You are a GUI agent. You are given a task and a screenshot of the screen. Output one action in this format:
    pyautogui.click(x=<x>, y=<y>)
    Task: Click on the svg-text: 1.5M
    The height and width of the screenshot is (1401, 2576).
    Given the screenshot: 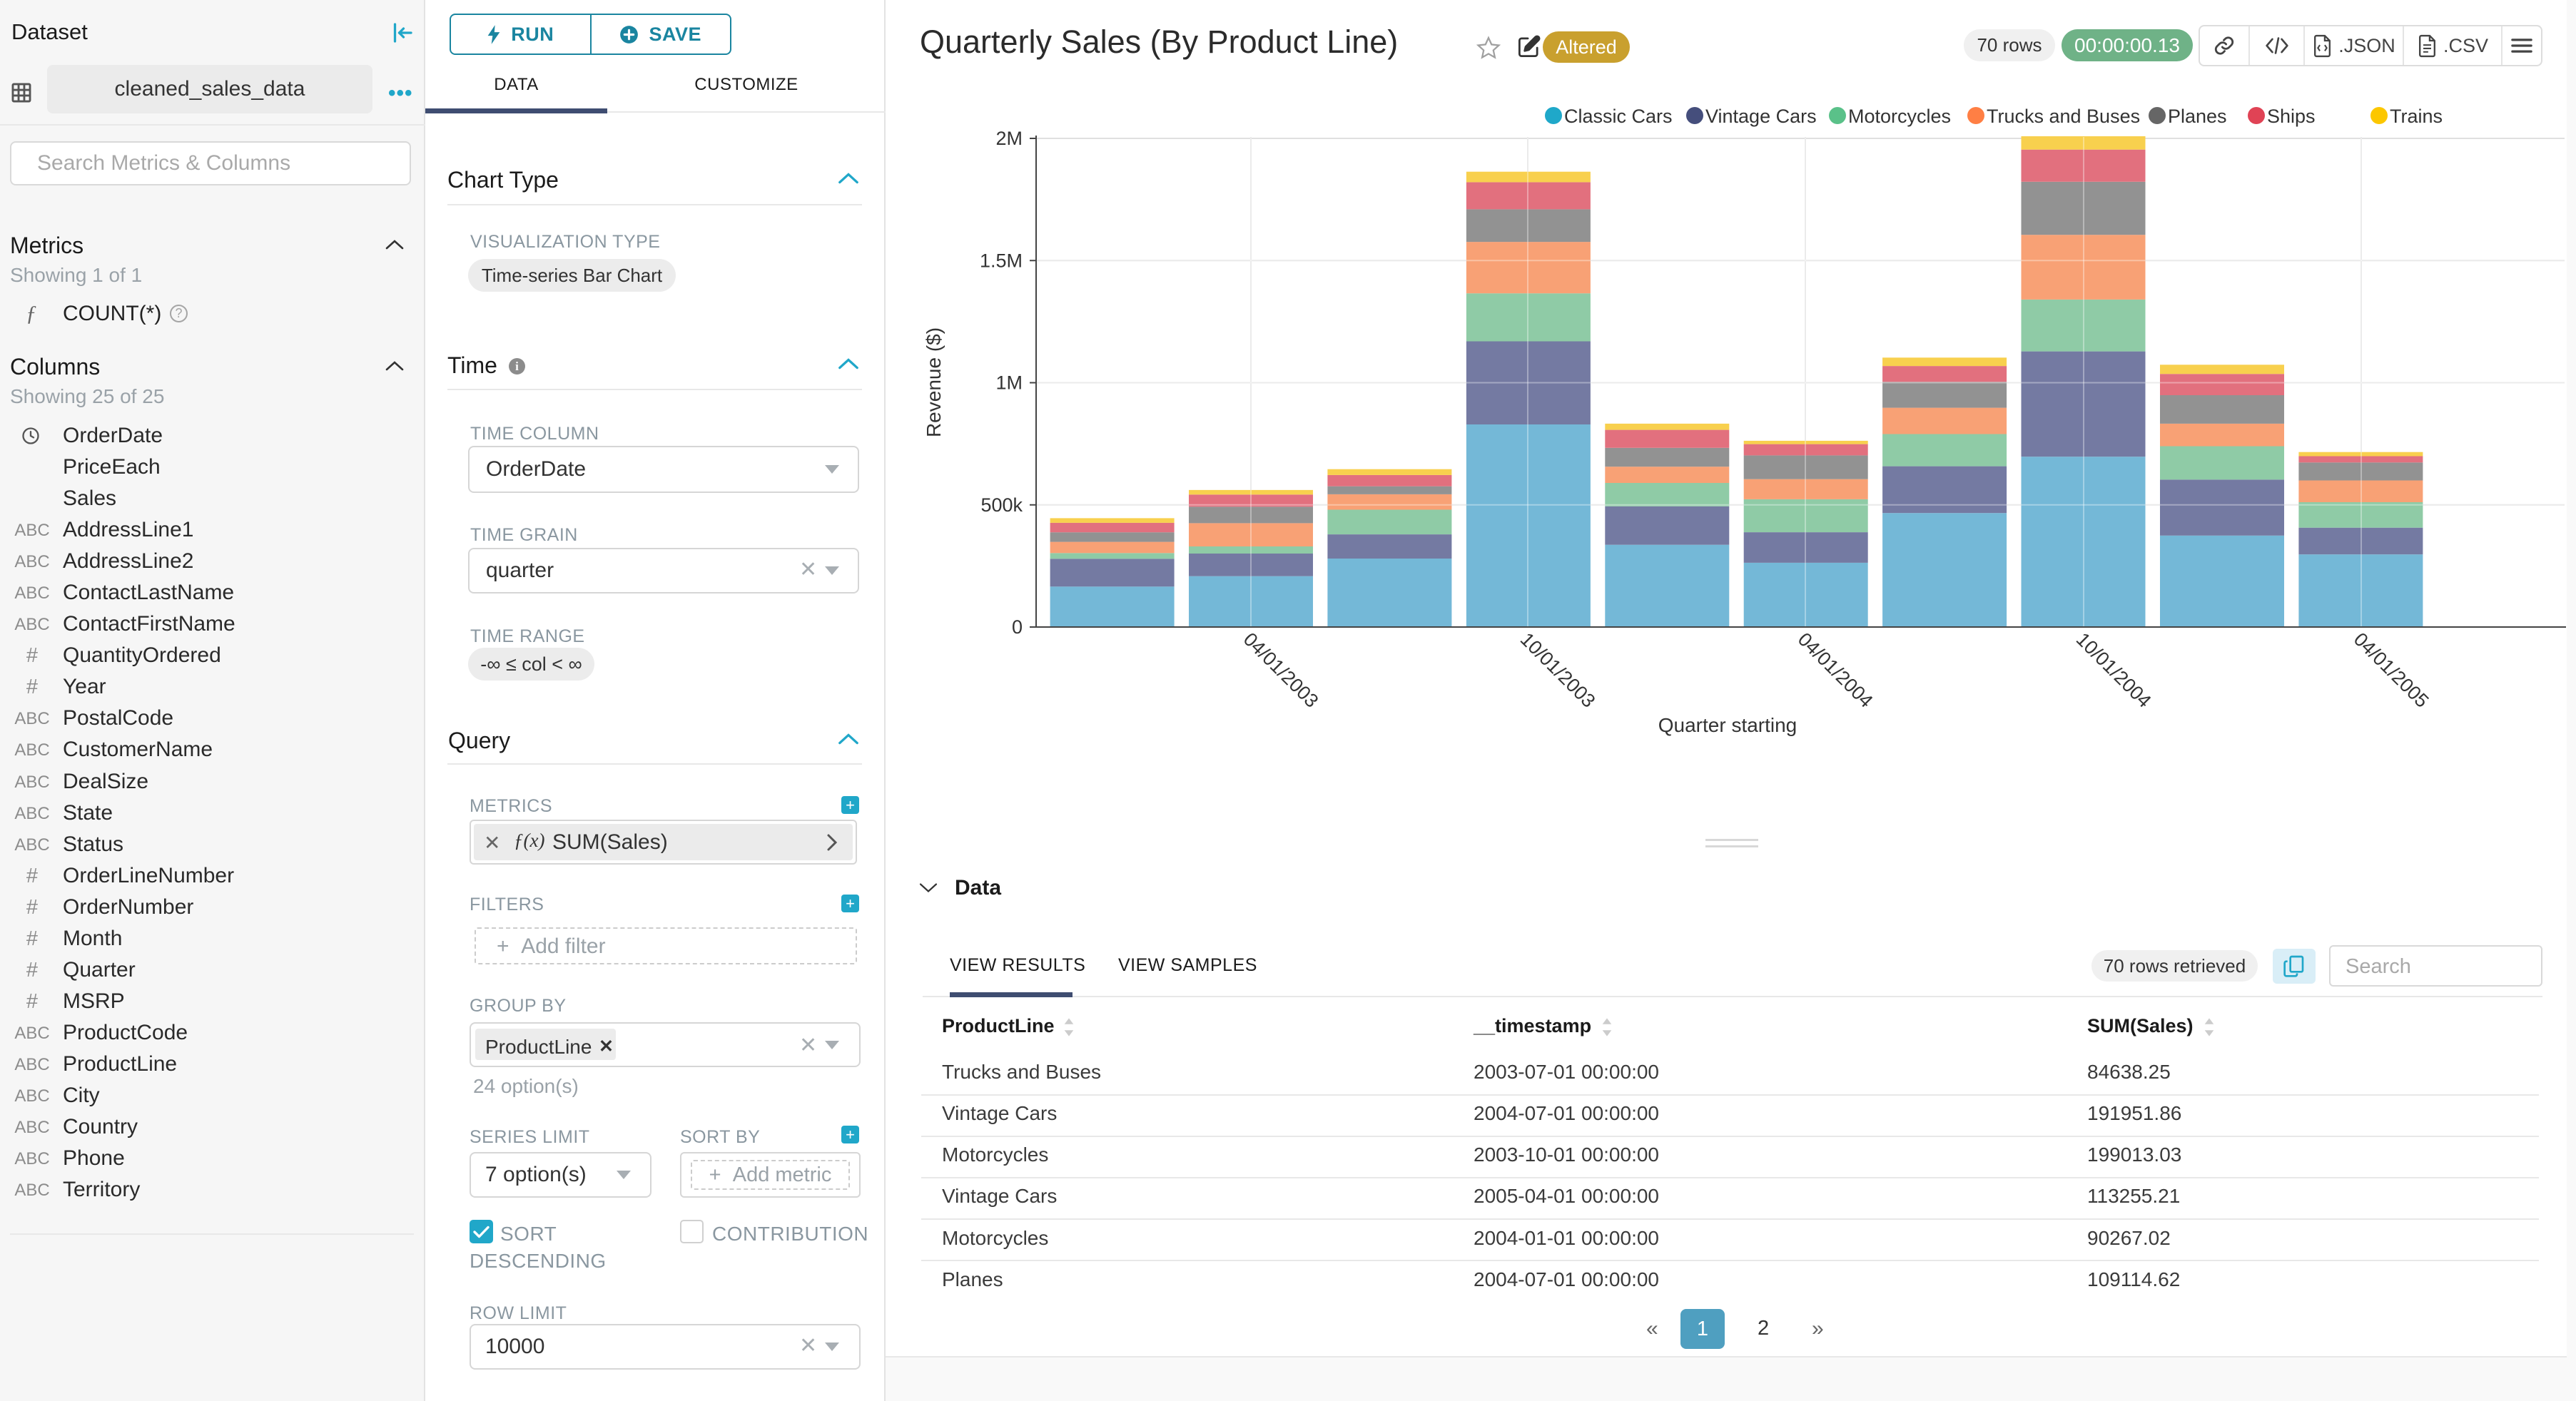 What is the action you would take?
    pyautogui.click(x=1001, y=260)
    